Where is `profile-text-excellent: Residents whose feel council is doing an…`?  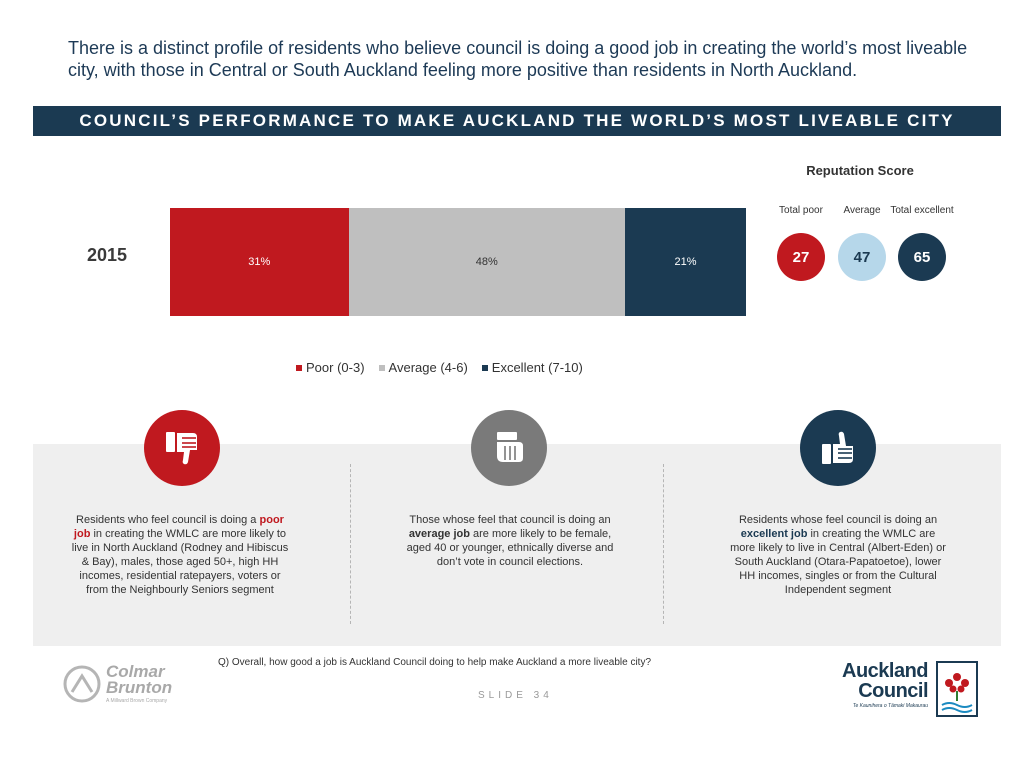 profile-text-excellent: Residents whose feel council is doing an… is located at coordinates (838, 555).